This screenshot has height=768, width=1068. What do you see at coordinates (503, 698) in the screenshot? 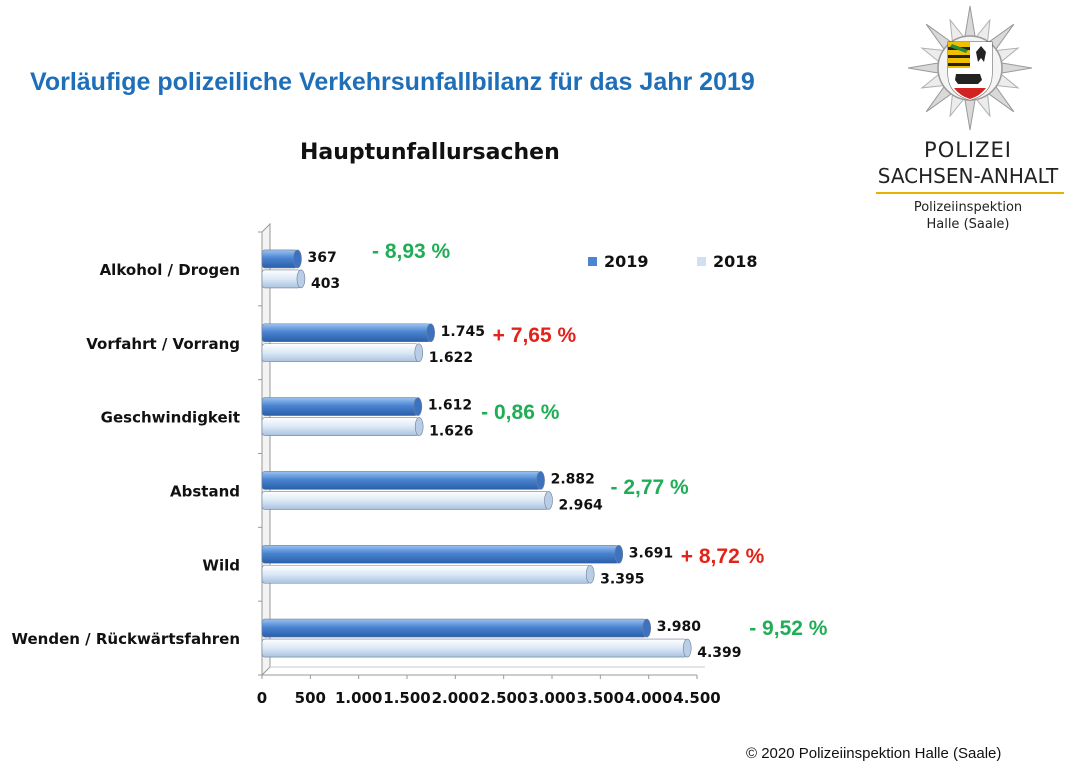
I see `x-tick-label: 2.500` at bounding box center [503, 698].